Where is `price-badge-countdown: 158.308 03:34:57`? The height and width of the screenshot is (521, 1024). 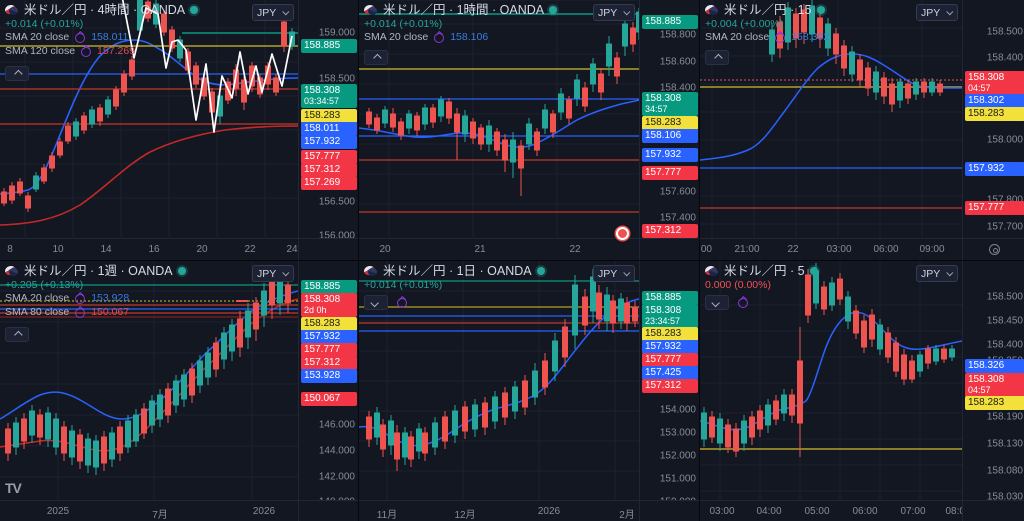 price-badge-countdown: 158.308 03:34:57 is located at coordinates (329, 96).